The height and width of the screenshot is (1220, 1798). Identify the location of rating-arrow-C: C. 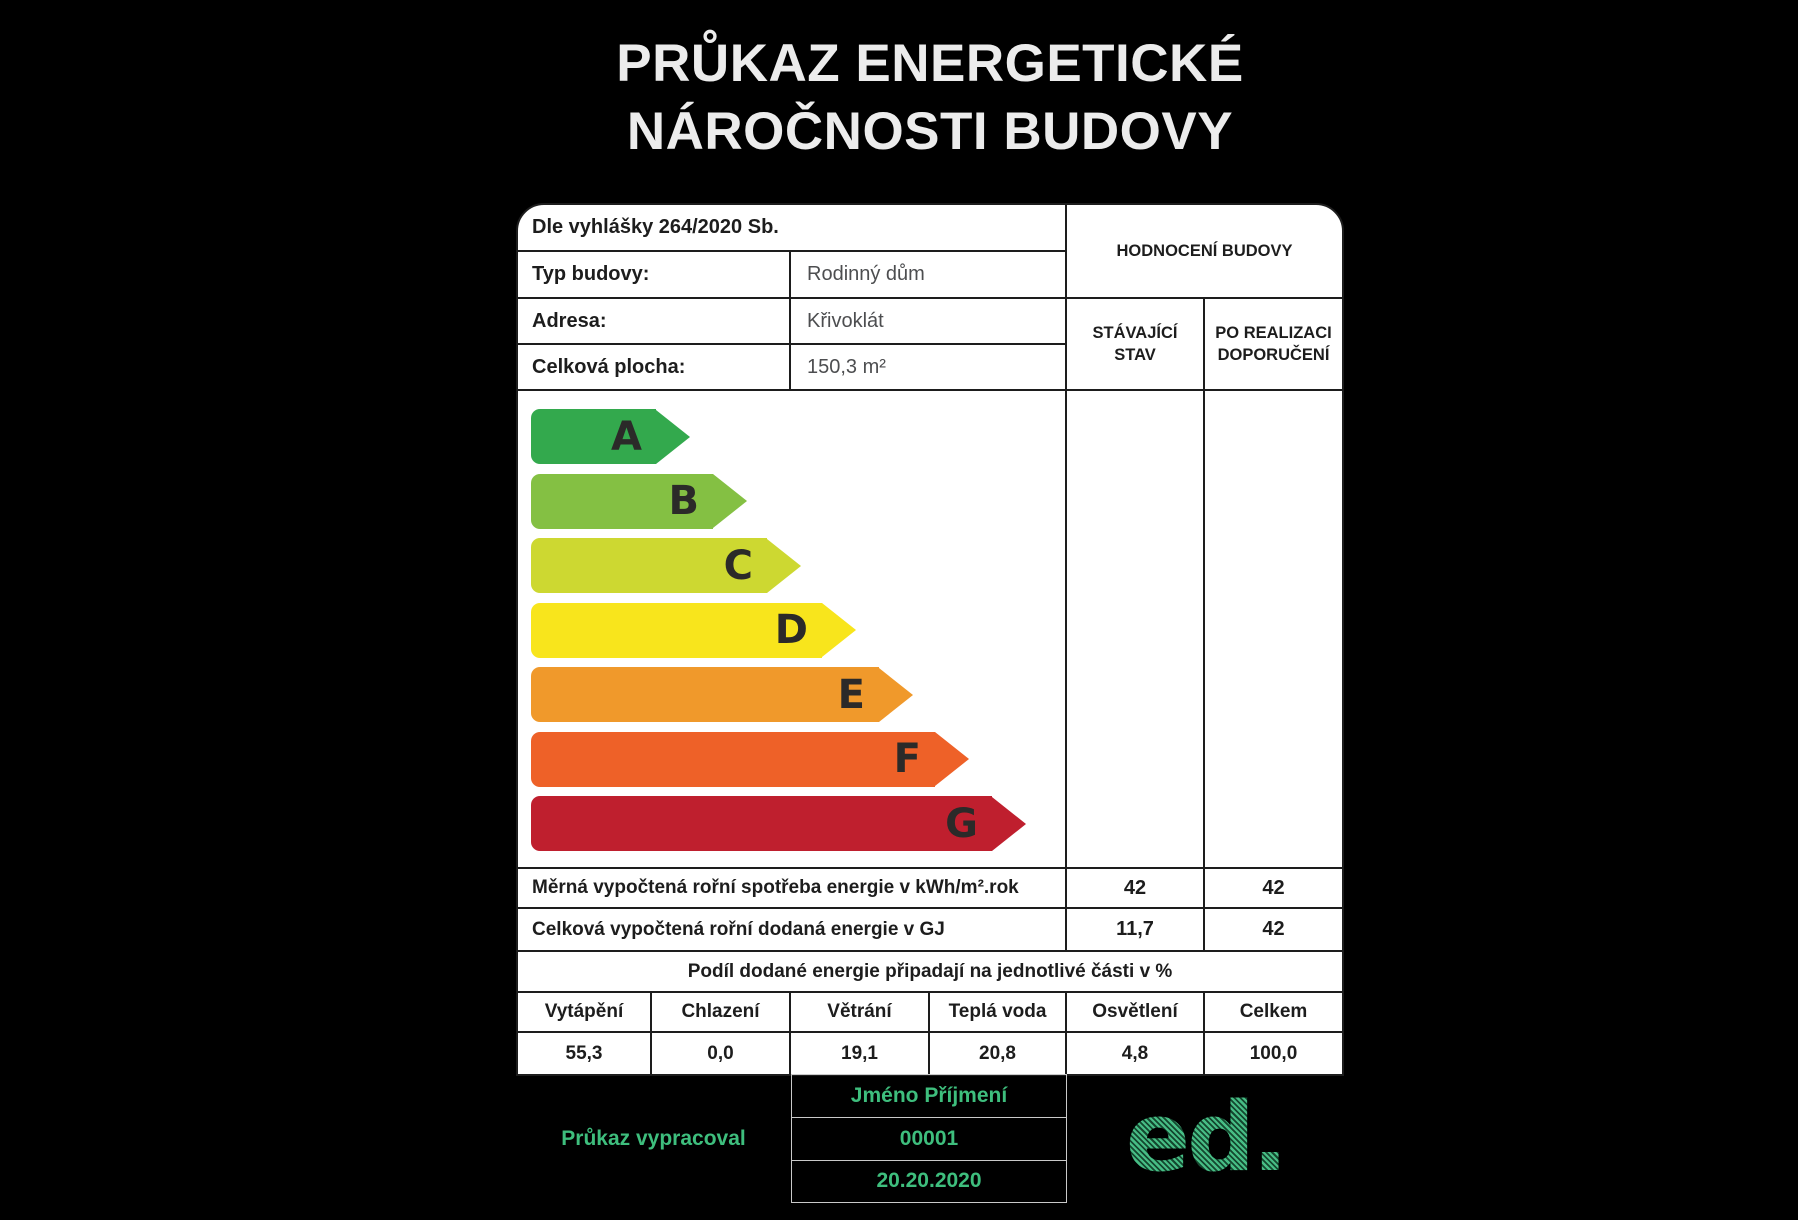
(649, 565).